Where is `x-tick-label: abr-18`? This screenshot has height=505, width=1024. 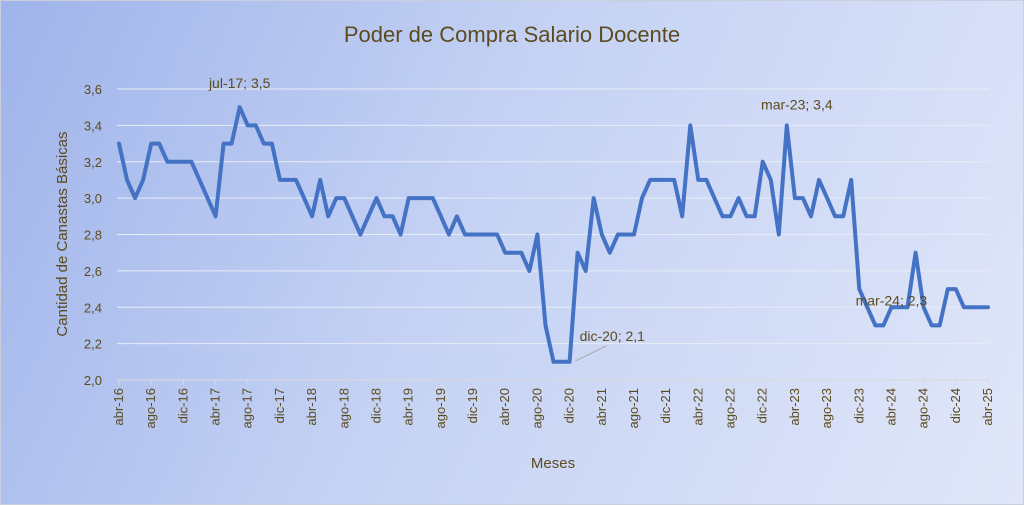 x-tick-label: abr-18 is located at coordinates (311, 407).